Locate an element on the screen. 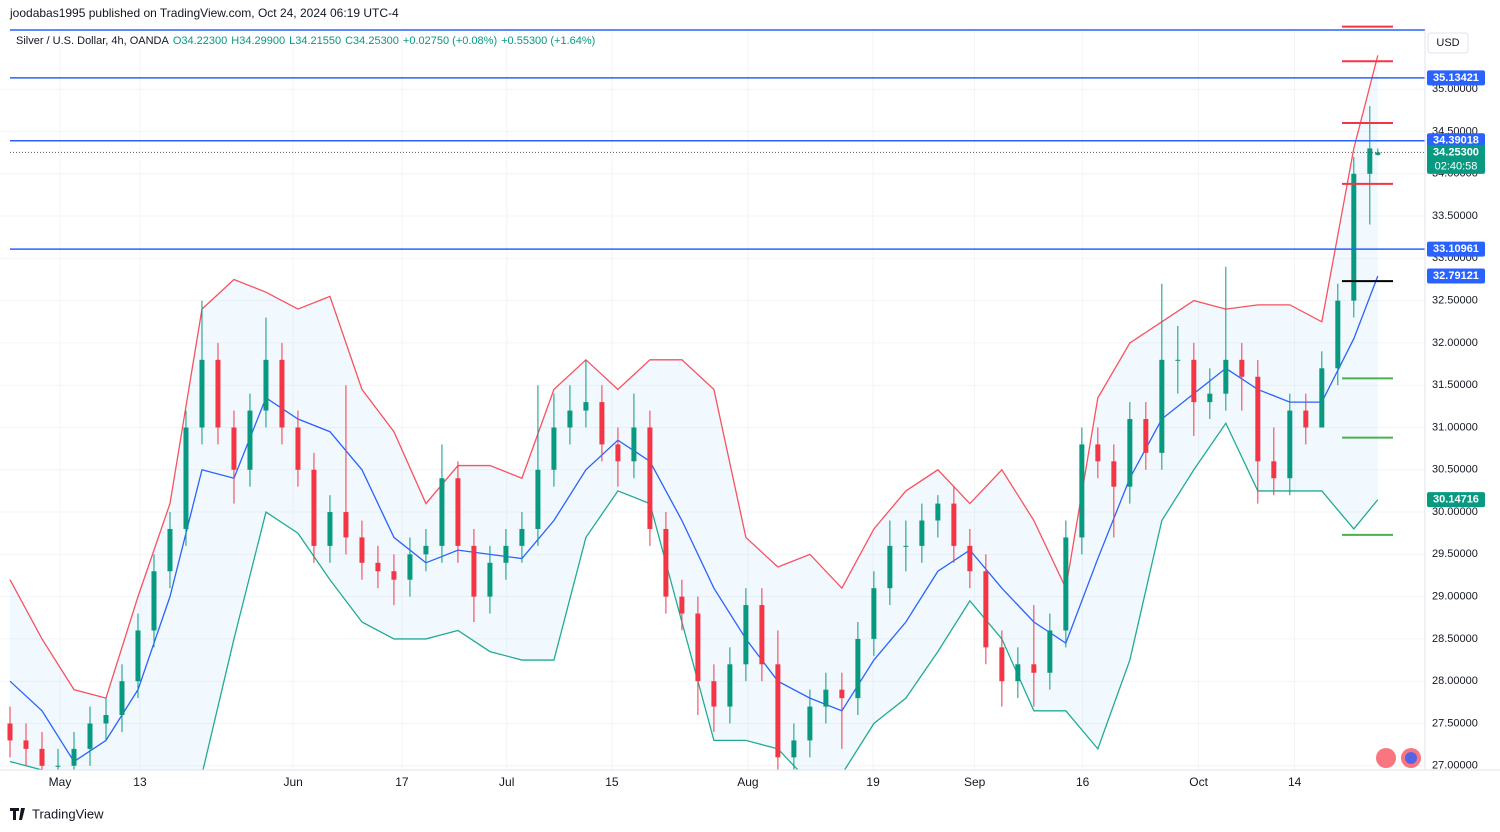 This screenshot has height=832, width=1500. x-tick-label: 16 is located at coordinates (1083, 782).